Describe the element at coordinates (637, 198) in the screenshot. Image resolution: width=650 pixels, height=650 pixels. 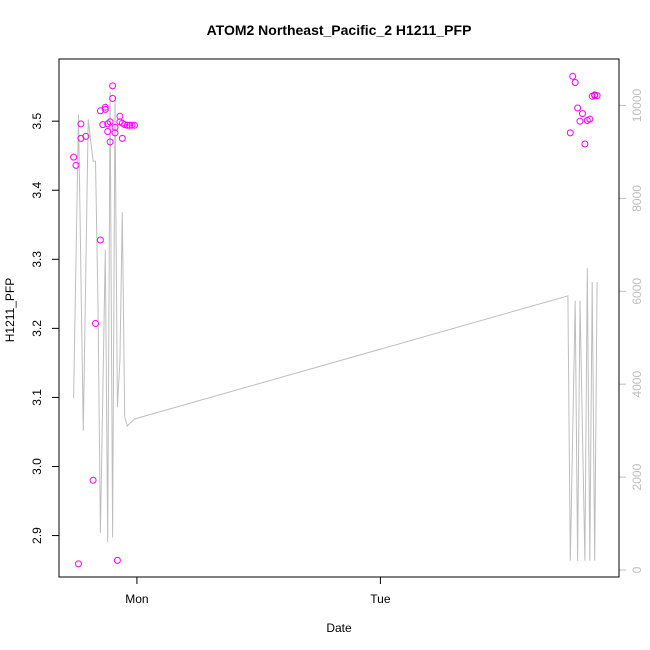
I see `right-axis-tick-label: 8000` at that location.